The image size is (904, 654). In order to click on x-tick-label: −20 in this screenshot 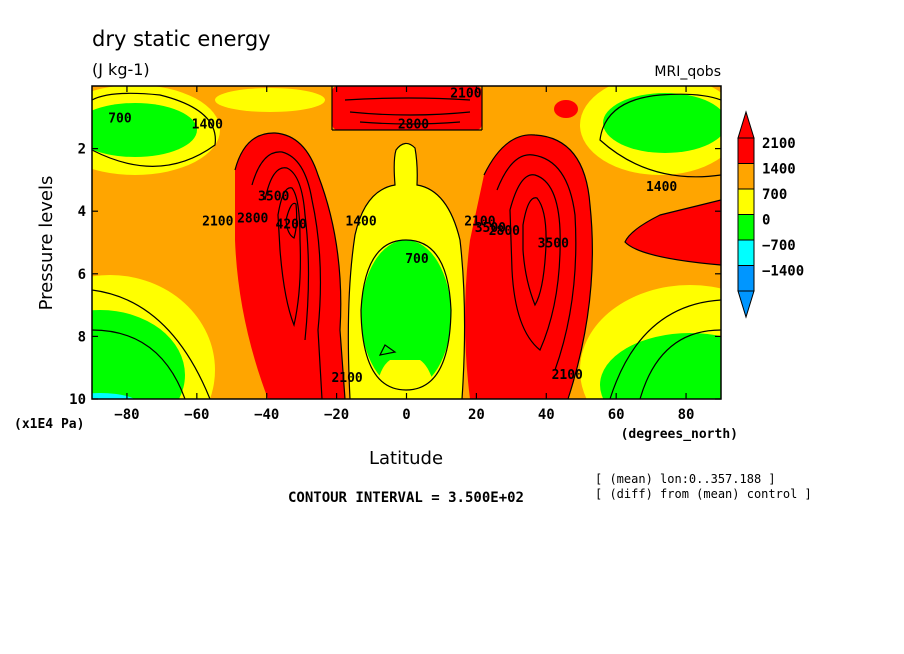, I will do `click(336, 415)`.